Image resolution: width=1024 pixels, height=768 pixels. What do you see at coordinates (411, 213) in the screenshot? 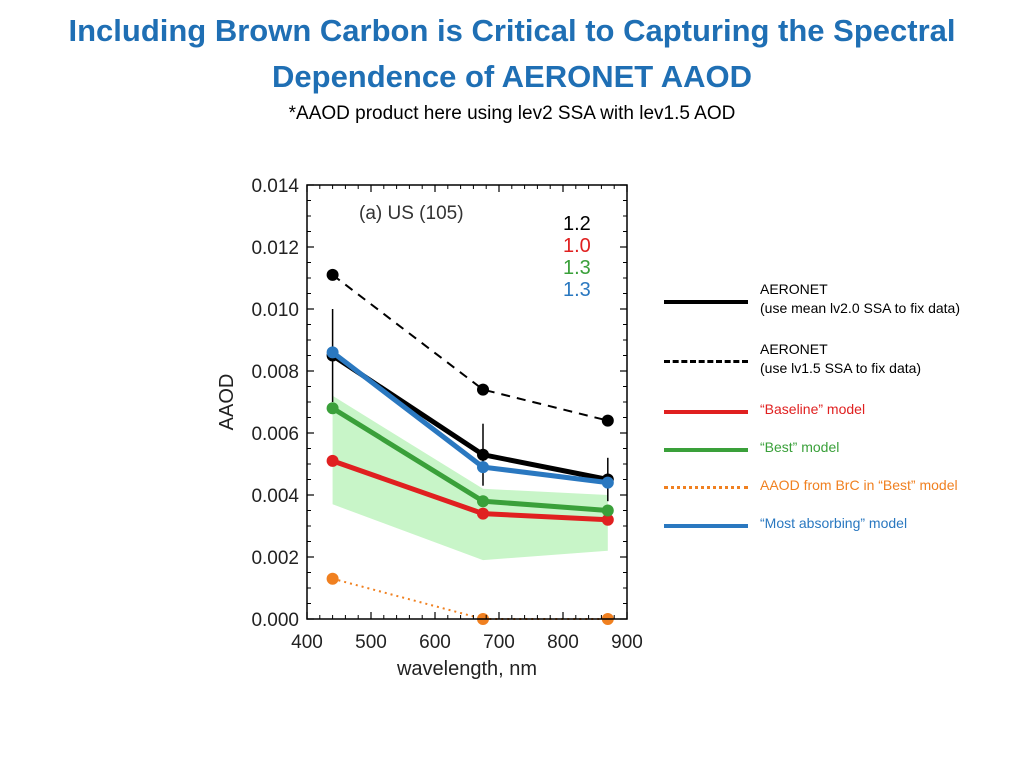
I see `panel-label: (a) US (105)` at bounding box center [411, 213].